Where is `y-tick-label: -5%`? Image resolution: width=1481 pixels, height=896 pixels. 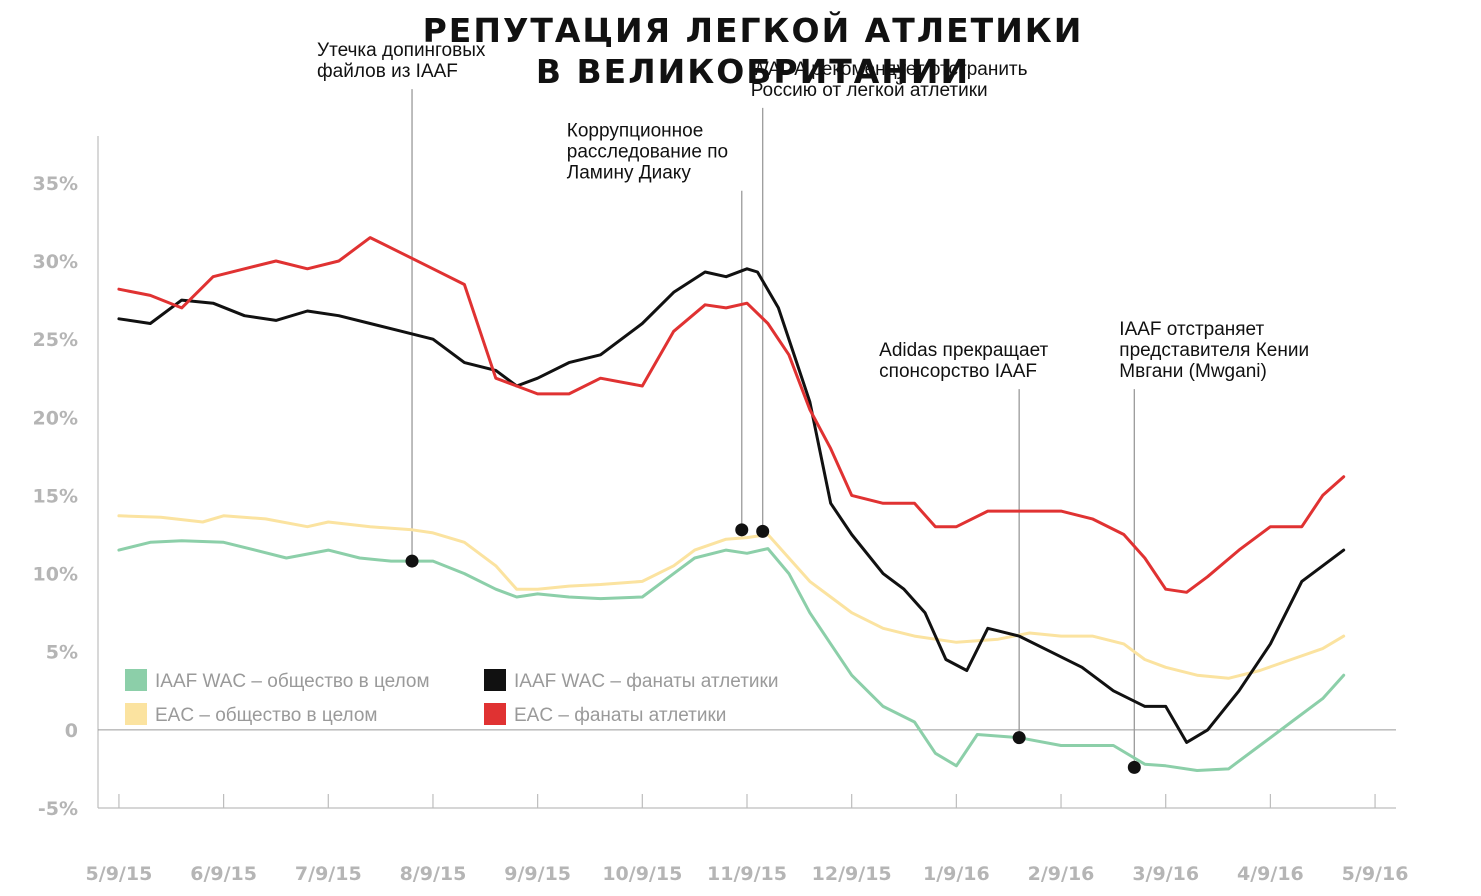 y-tick-label: -5% is located at coordinates (58, 809).